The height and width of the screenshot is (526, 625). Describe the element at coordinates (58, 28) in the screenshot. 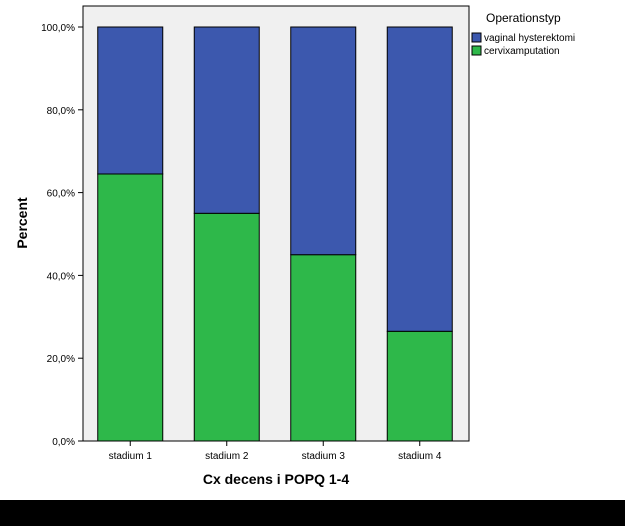

I see `y-tick-label: 100,0%` at that location.